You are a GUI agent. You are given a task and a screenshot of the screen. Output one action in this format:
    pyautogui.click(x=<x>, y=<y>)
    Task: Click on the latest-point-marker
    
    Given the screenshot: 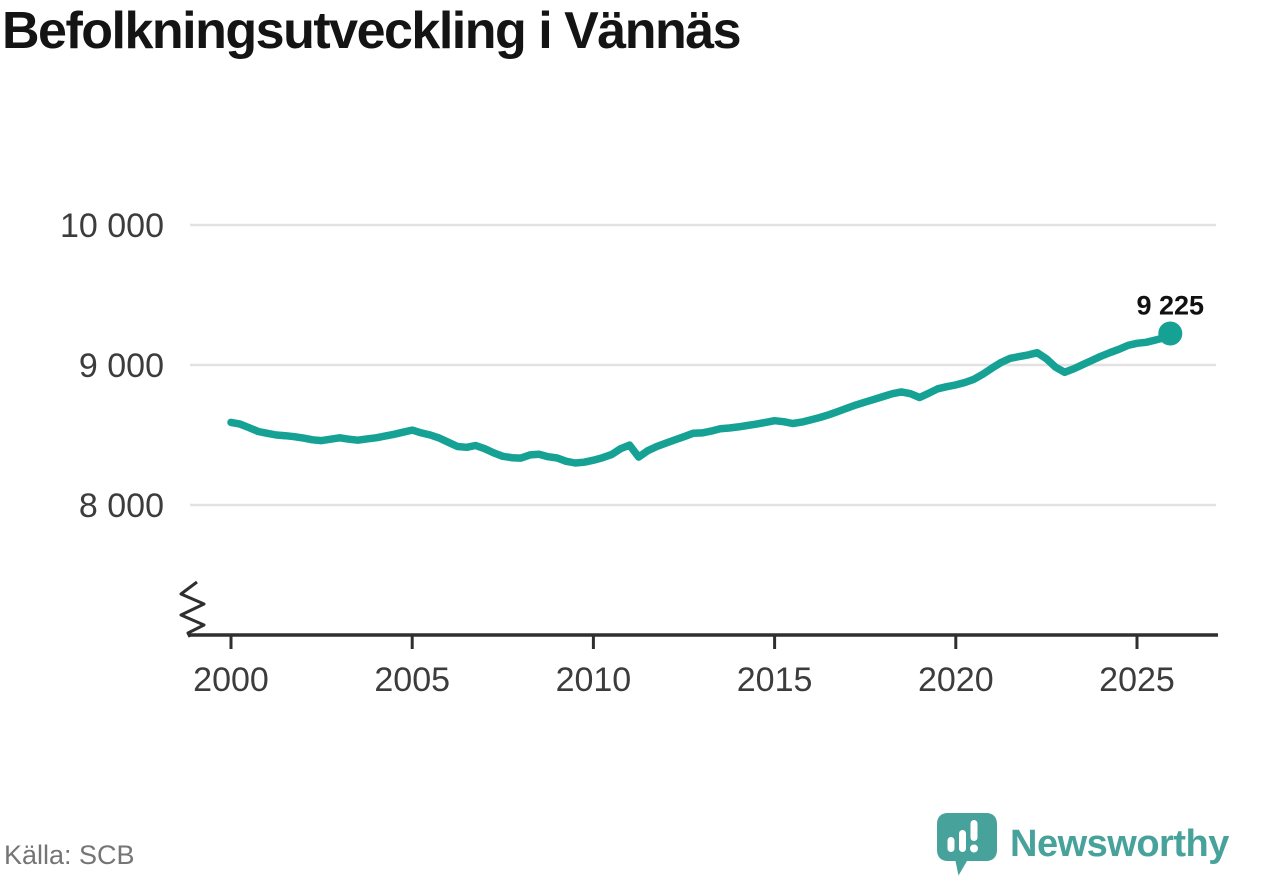 What is the action you would take?
    pyautogui.click(x=1170, y=333)
    